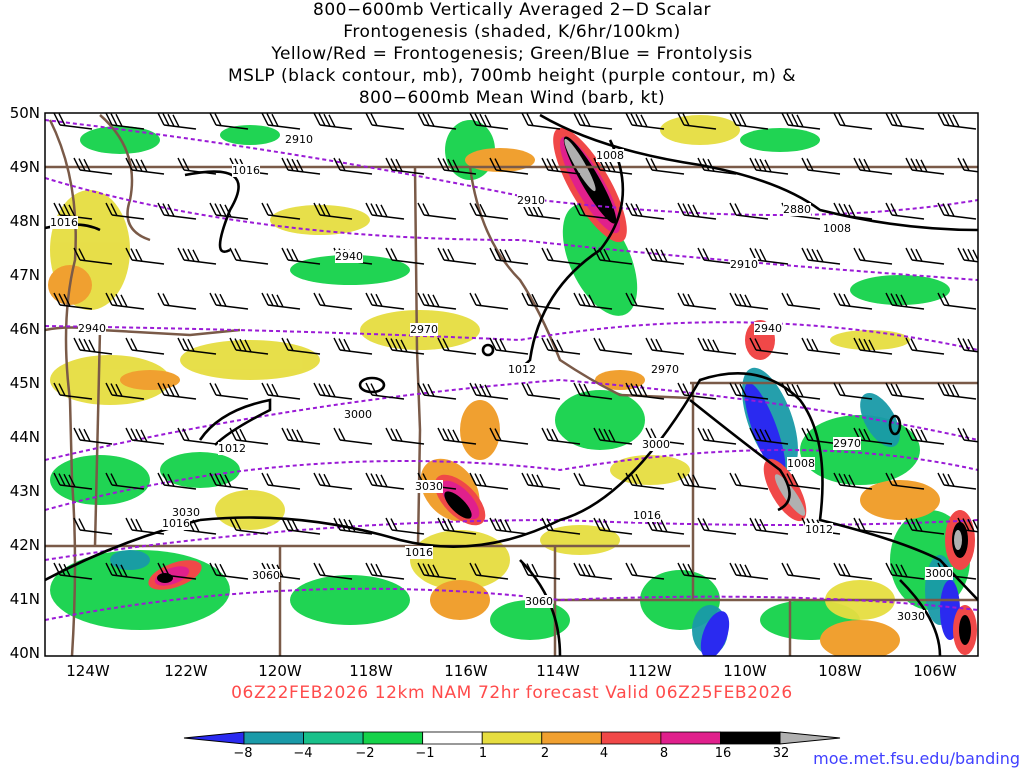 The width and height of the screenshot is (1024, 768). I want to click on title-line-2: Frontogenesis (shaded, K/6hr/100km), so click(512, 32).